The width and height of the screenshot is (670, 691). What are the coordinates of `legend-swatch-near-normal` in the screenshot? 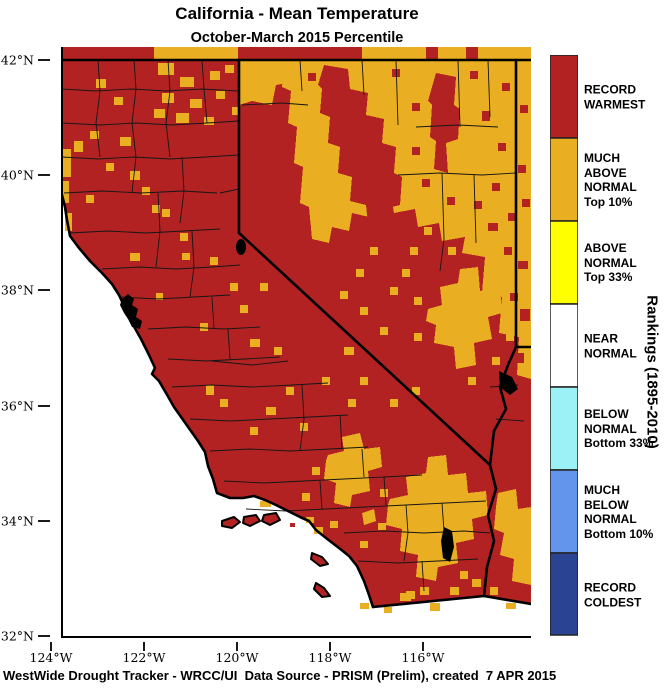 It's located at (564, 345).